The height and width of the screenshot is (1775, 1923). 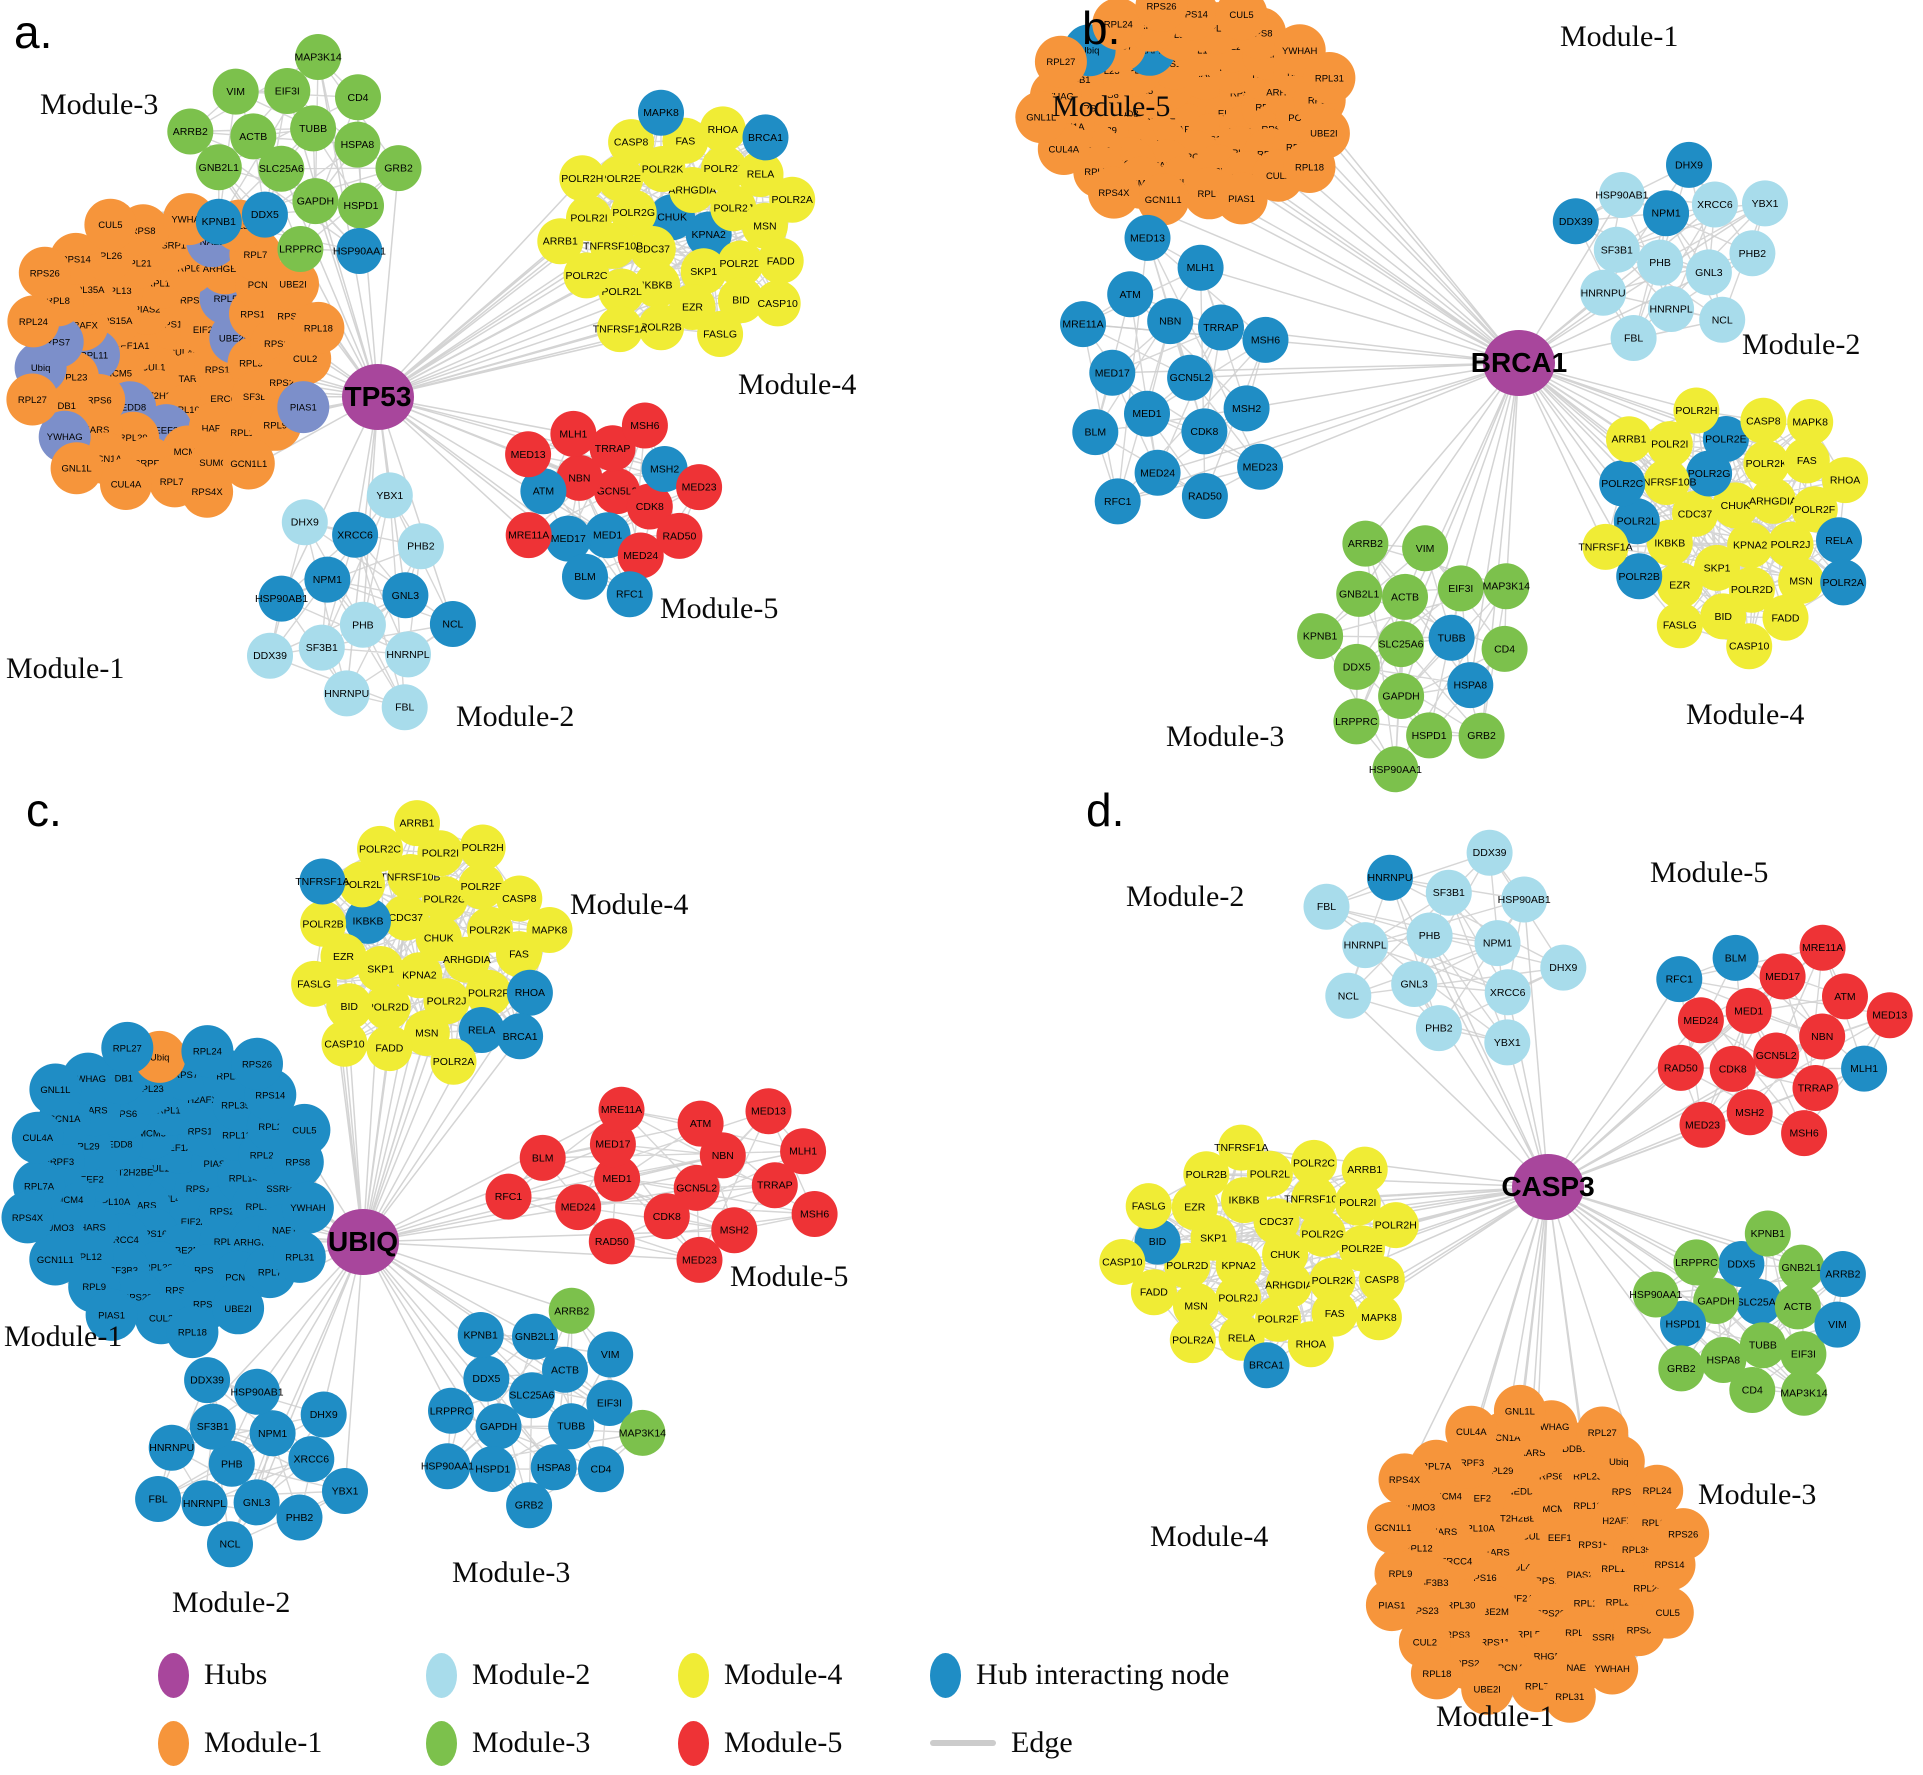 What do you see at coordinates (571, 1310) in the screenshot?
I see `node-arrb2` at bounding box center [571, 1310].